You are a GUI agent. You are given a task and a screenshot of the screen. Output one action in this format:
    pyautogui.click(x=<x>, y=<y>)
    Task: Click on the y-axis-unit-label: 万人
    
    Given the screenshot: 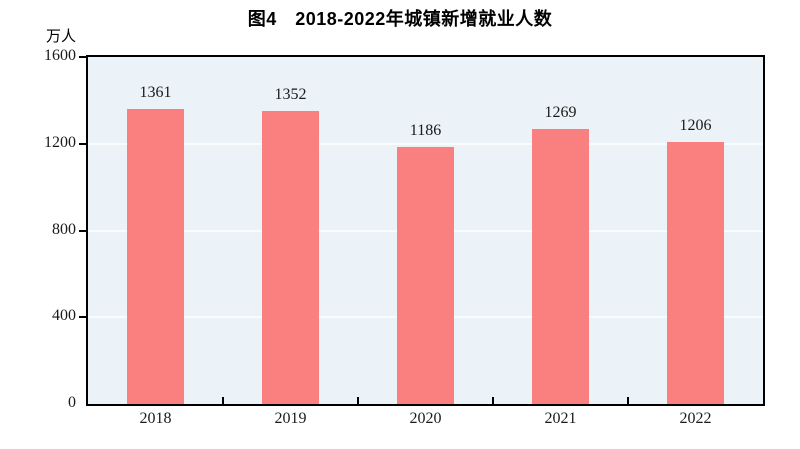 What is the action you would take?
    pyautogui.click(x=60, y=36)
    